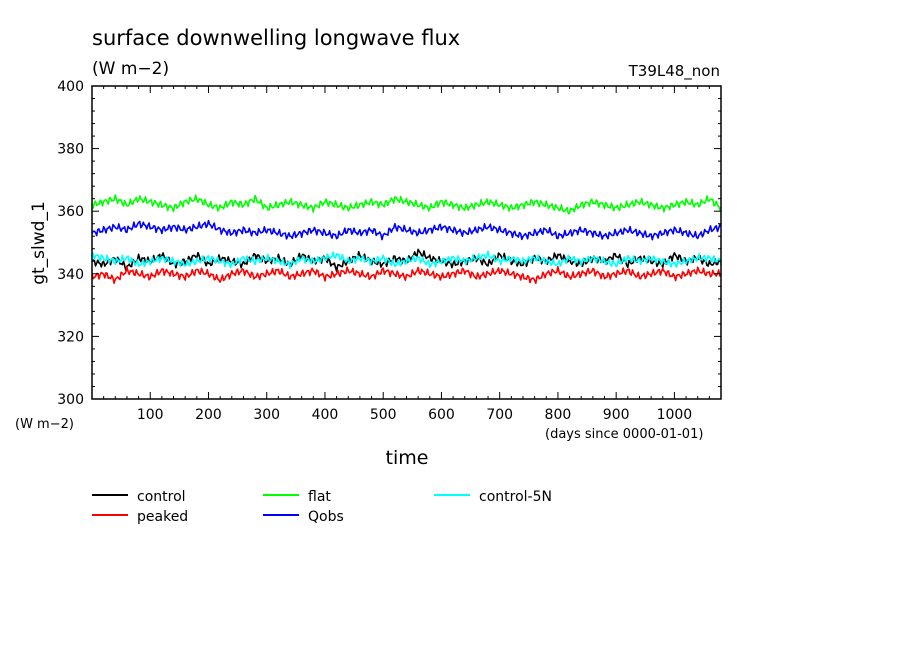 Image resolution: width=904 pixels, height=654 pixels. Describe the element at coordinates (406, 275) in the screenshot. I see `series-line-peaked` at that location.